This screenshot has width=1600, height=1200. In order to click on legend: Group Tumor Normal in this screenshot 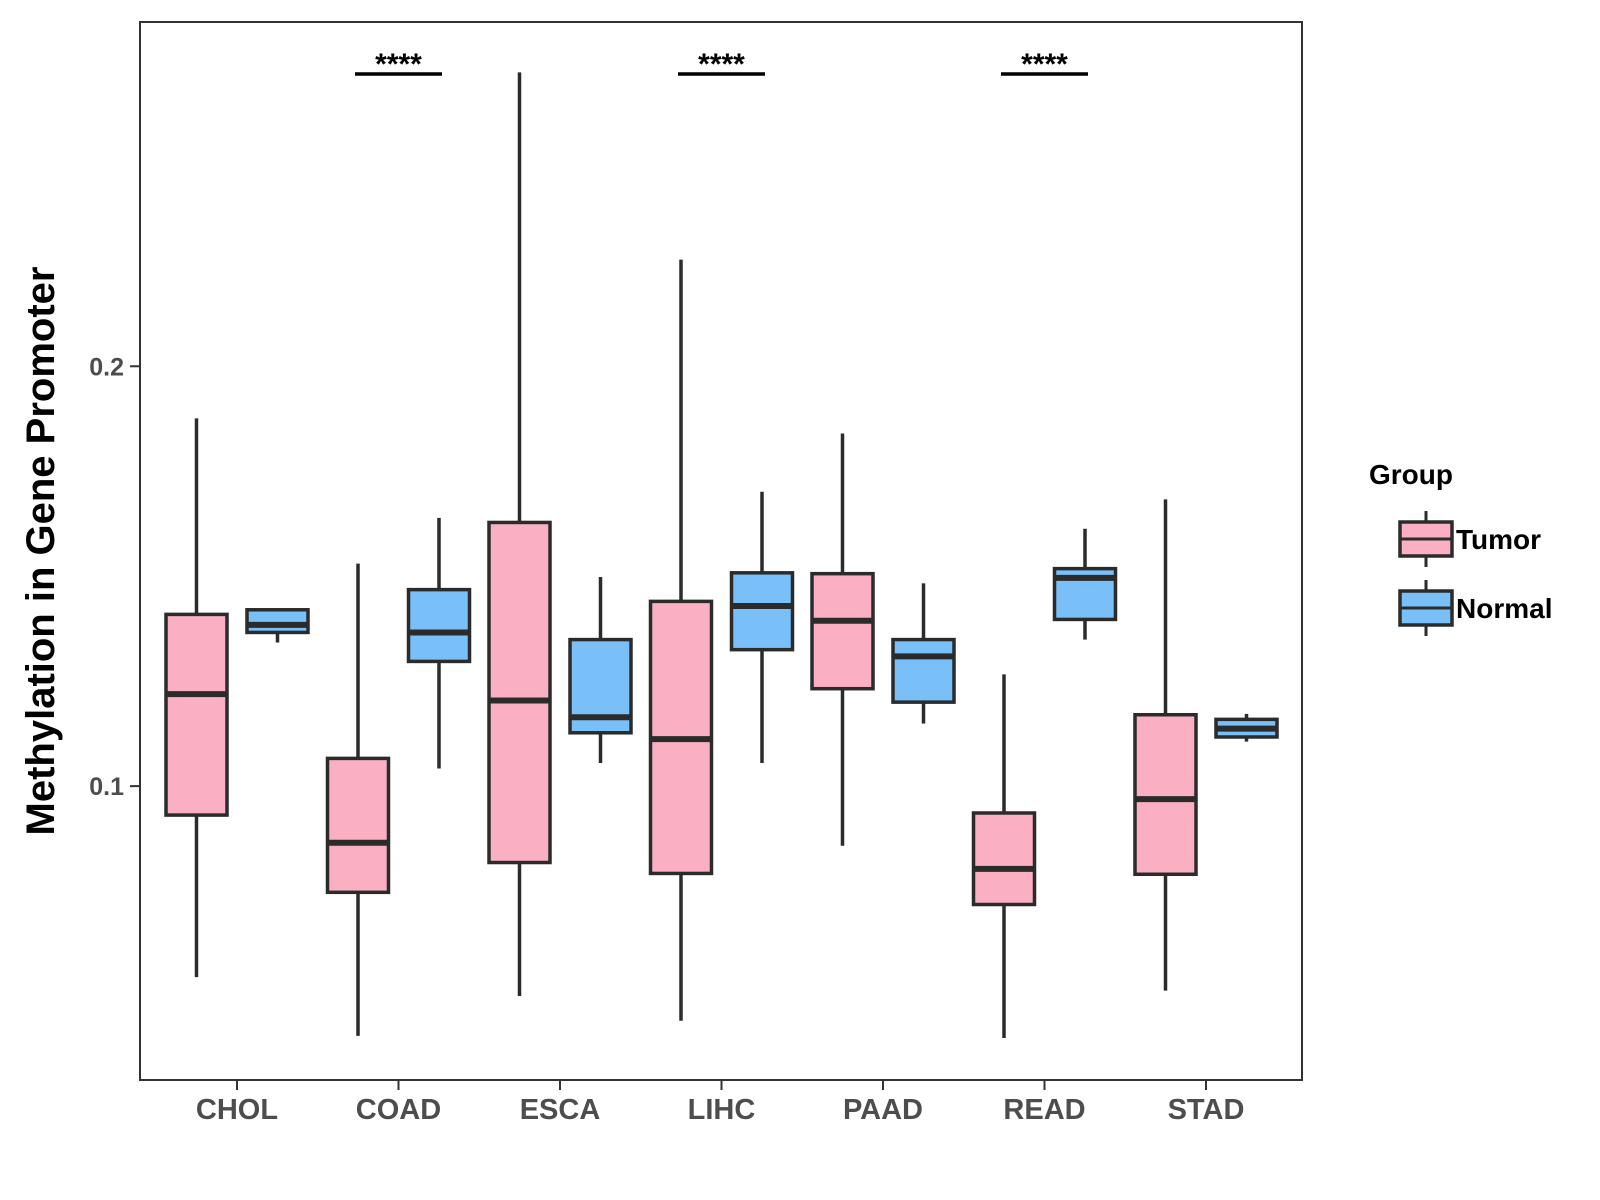, I will do `click(1460, 547)`.